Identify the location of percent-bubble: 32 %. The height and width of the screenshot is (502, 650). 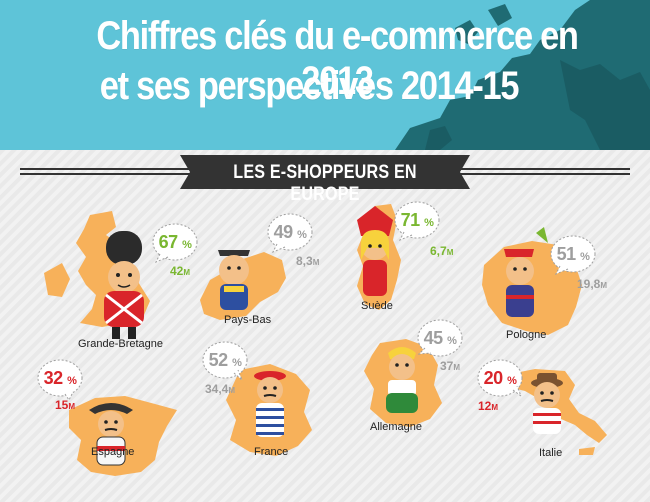
(60, 379).